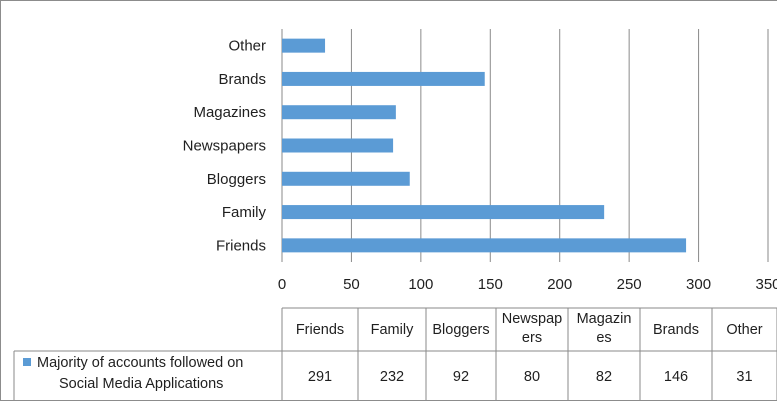  What do you see at coordinates (27, 362) in the screenshot?
I see `legend-key` at bounding box center [27, 362].